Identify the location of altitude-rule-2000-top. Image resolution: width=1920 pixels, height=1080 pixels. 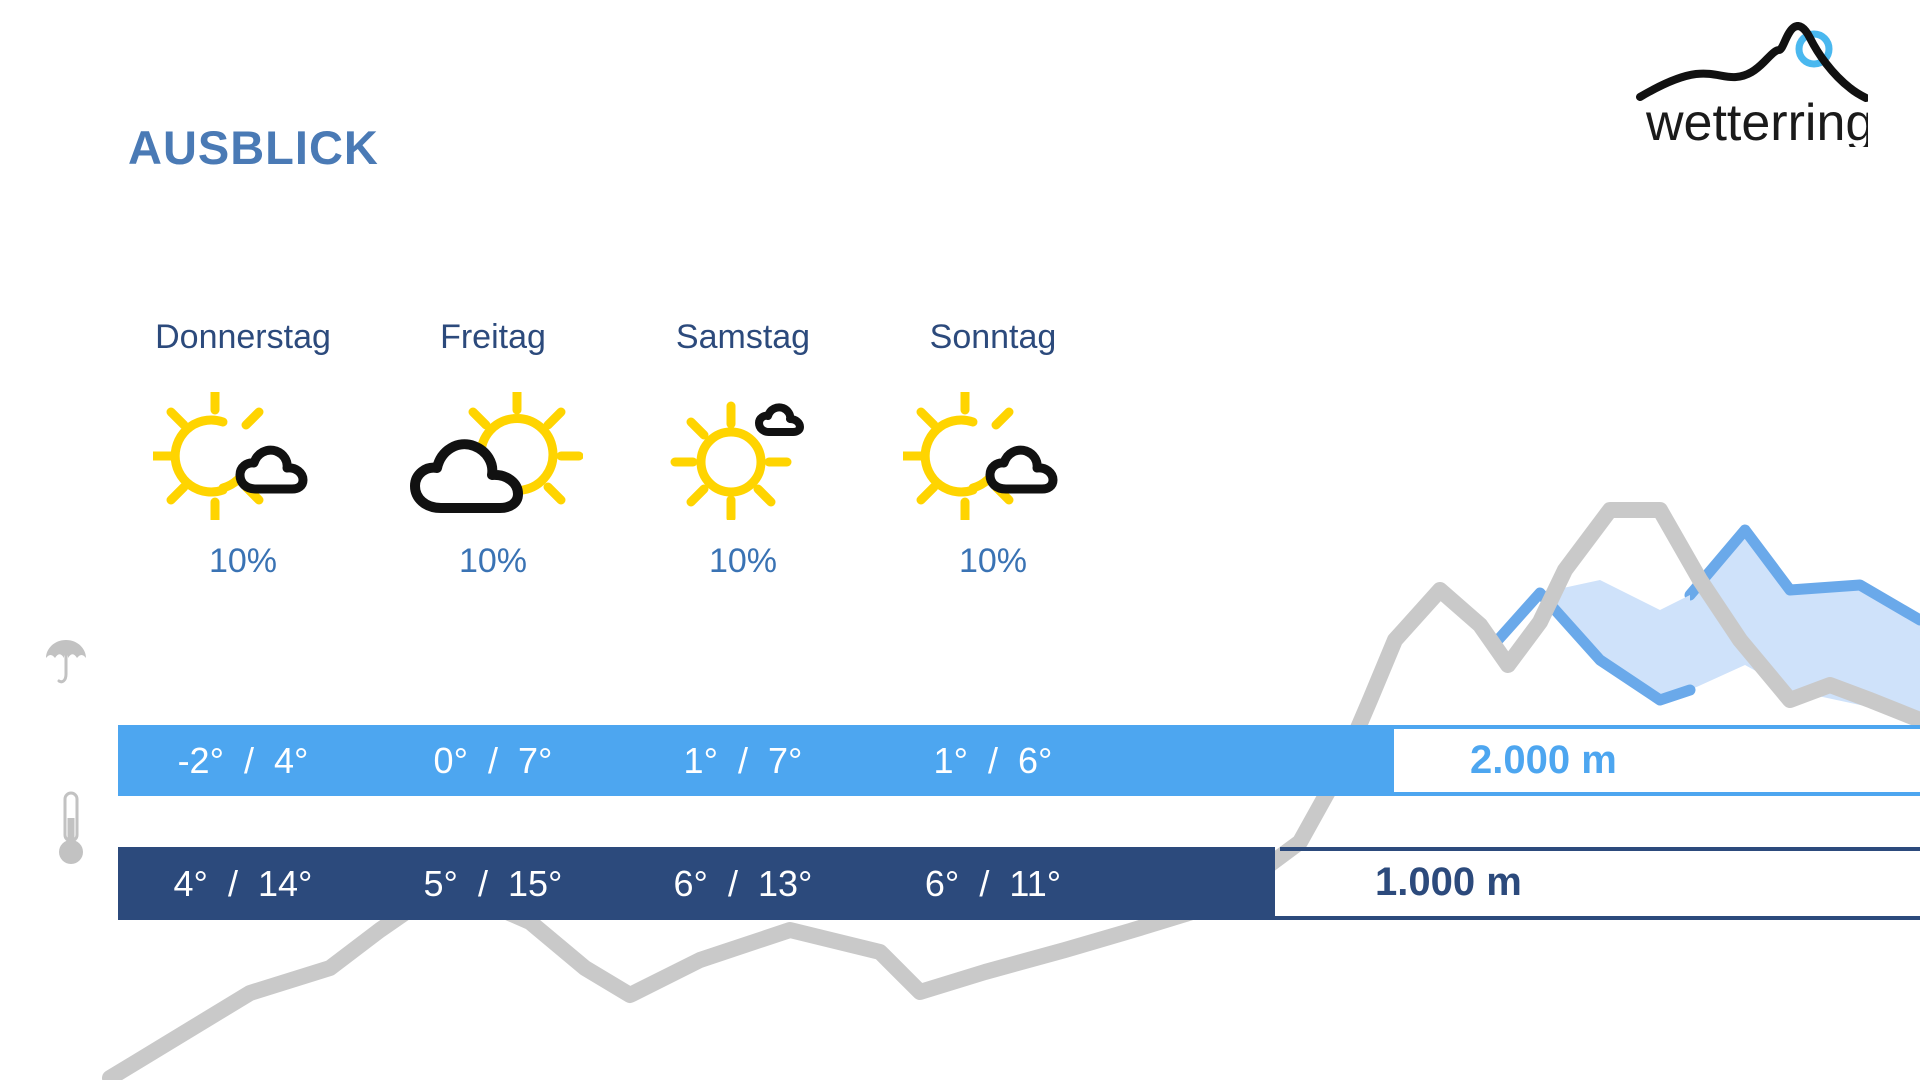
(1656, 727).